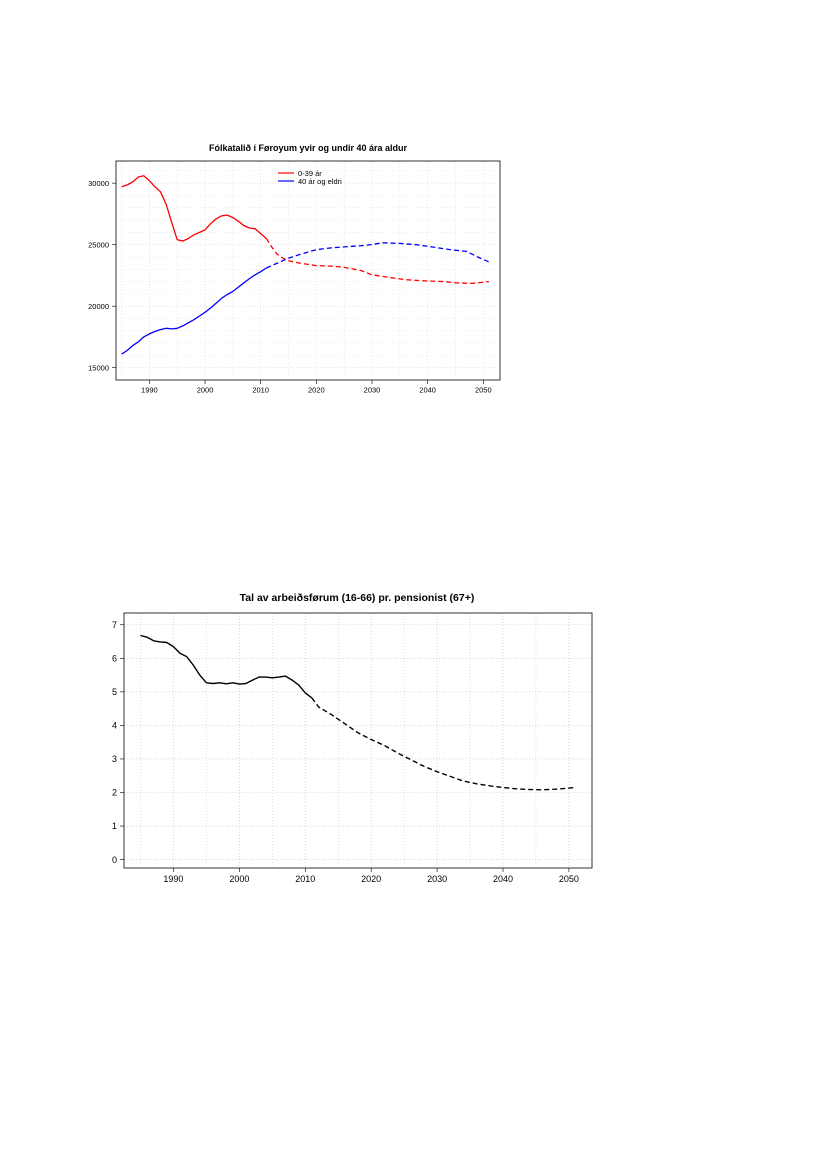  I want to click on y-tick-label: 0, so click(114, 860).